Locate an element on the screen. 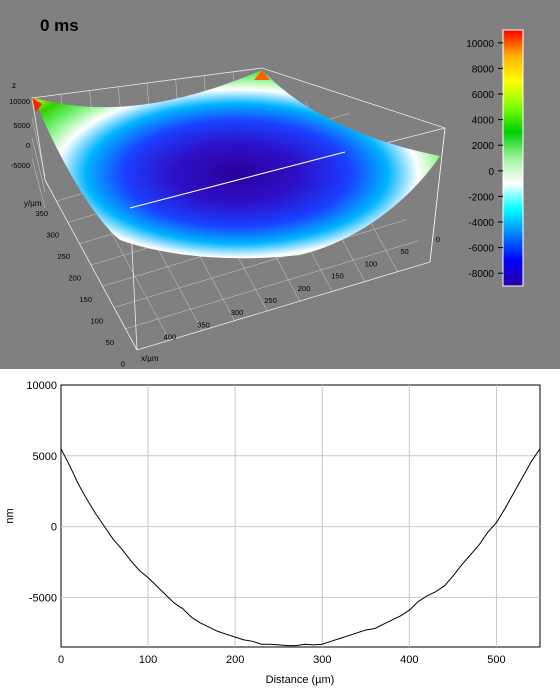 The image size is (560, 696). surface-corner-left is located at coordinates (37, 105).